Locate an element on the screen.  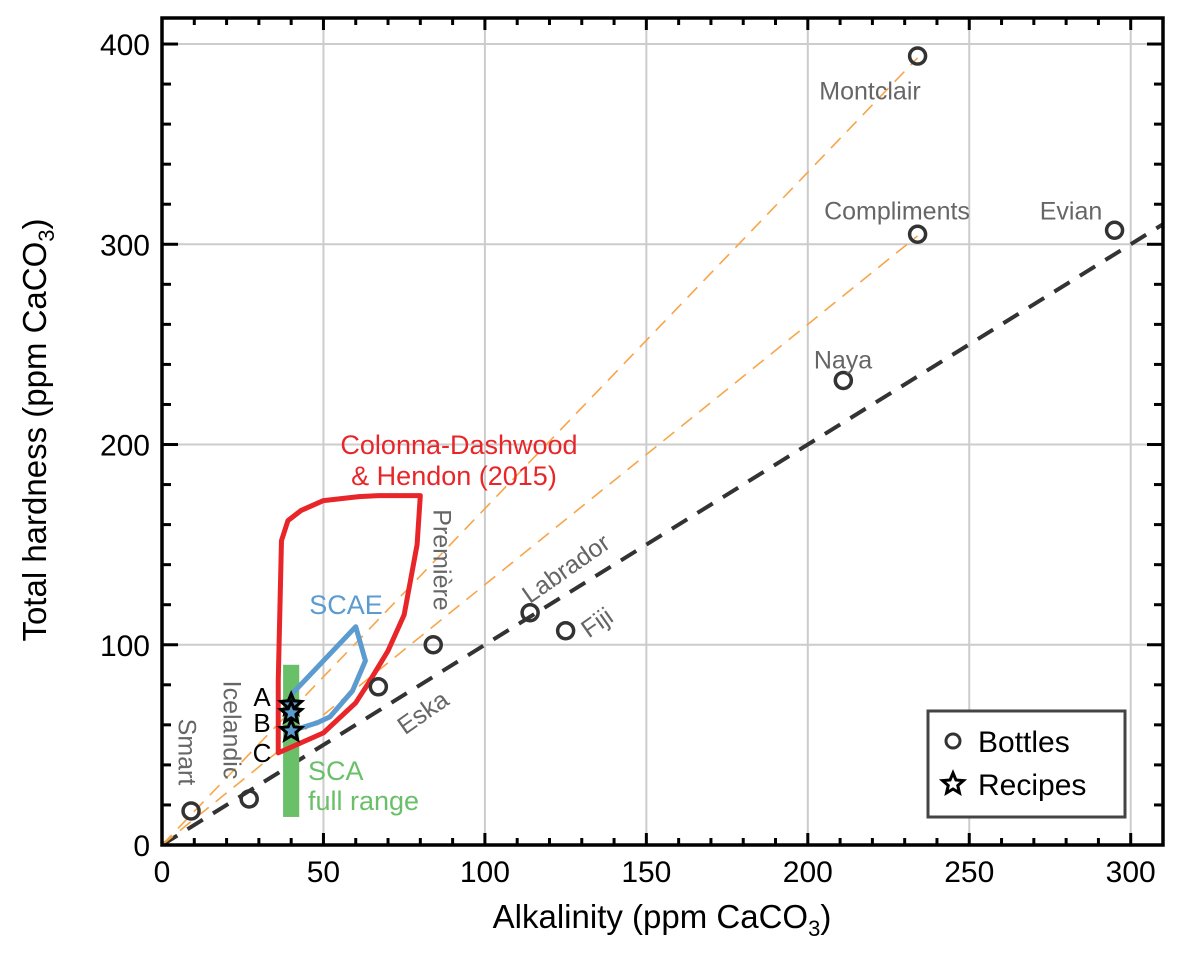
bottle-label: Evian is located at coordinates (1071, 212).